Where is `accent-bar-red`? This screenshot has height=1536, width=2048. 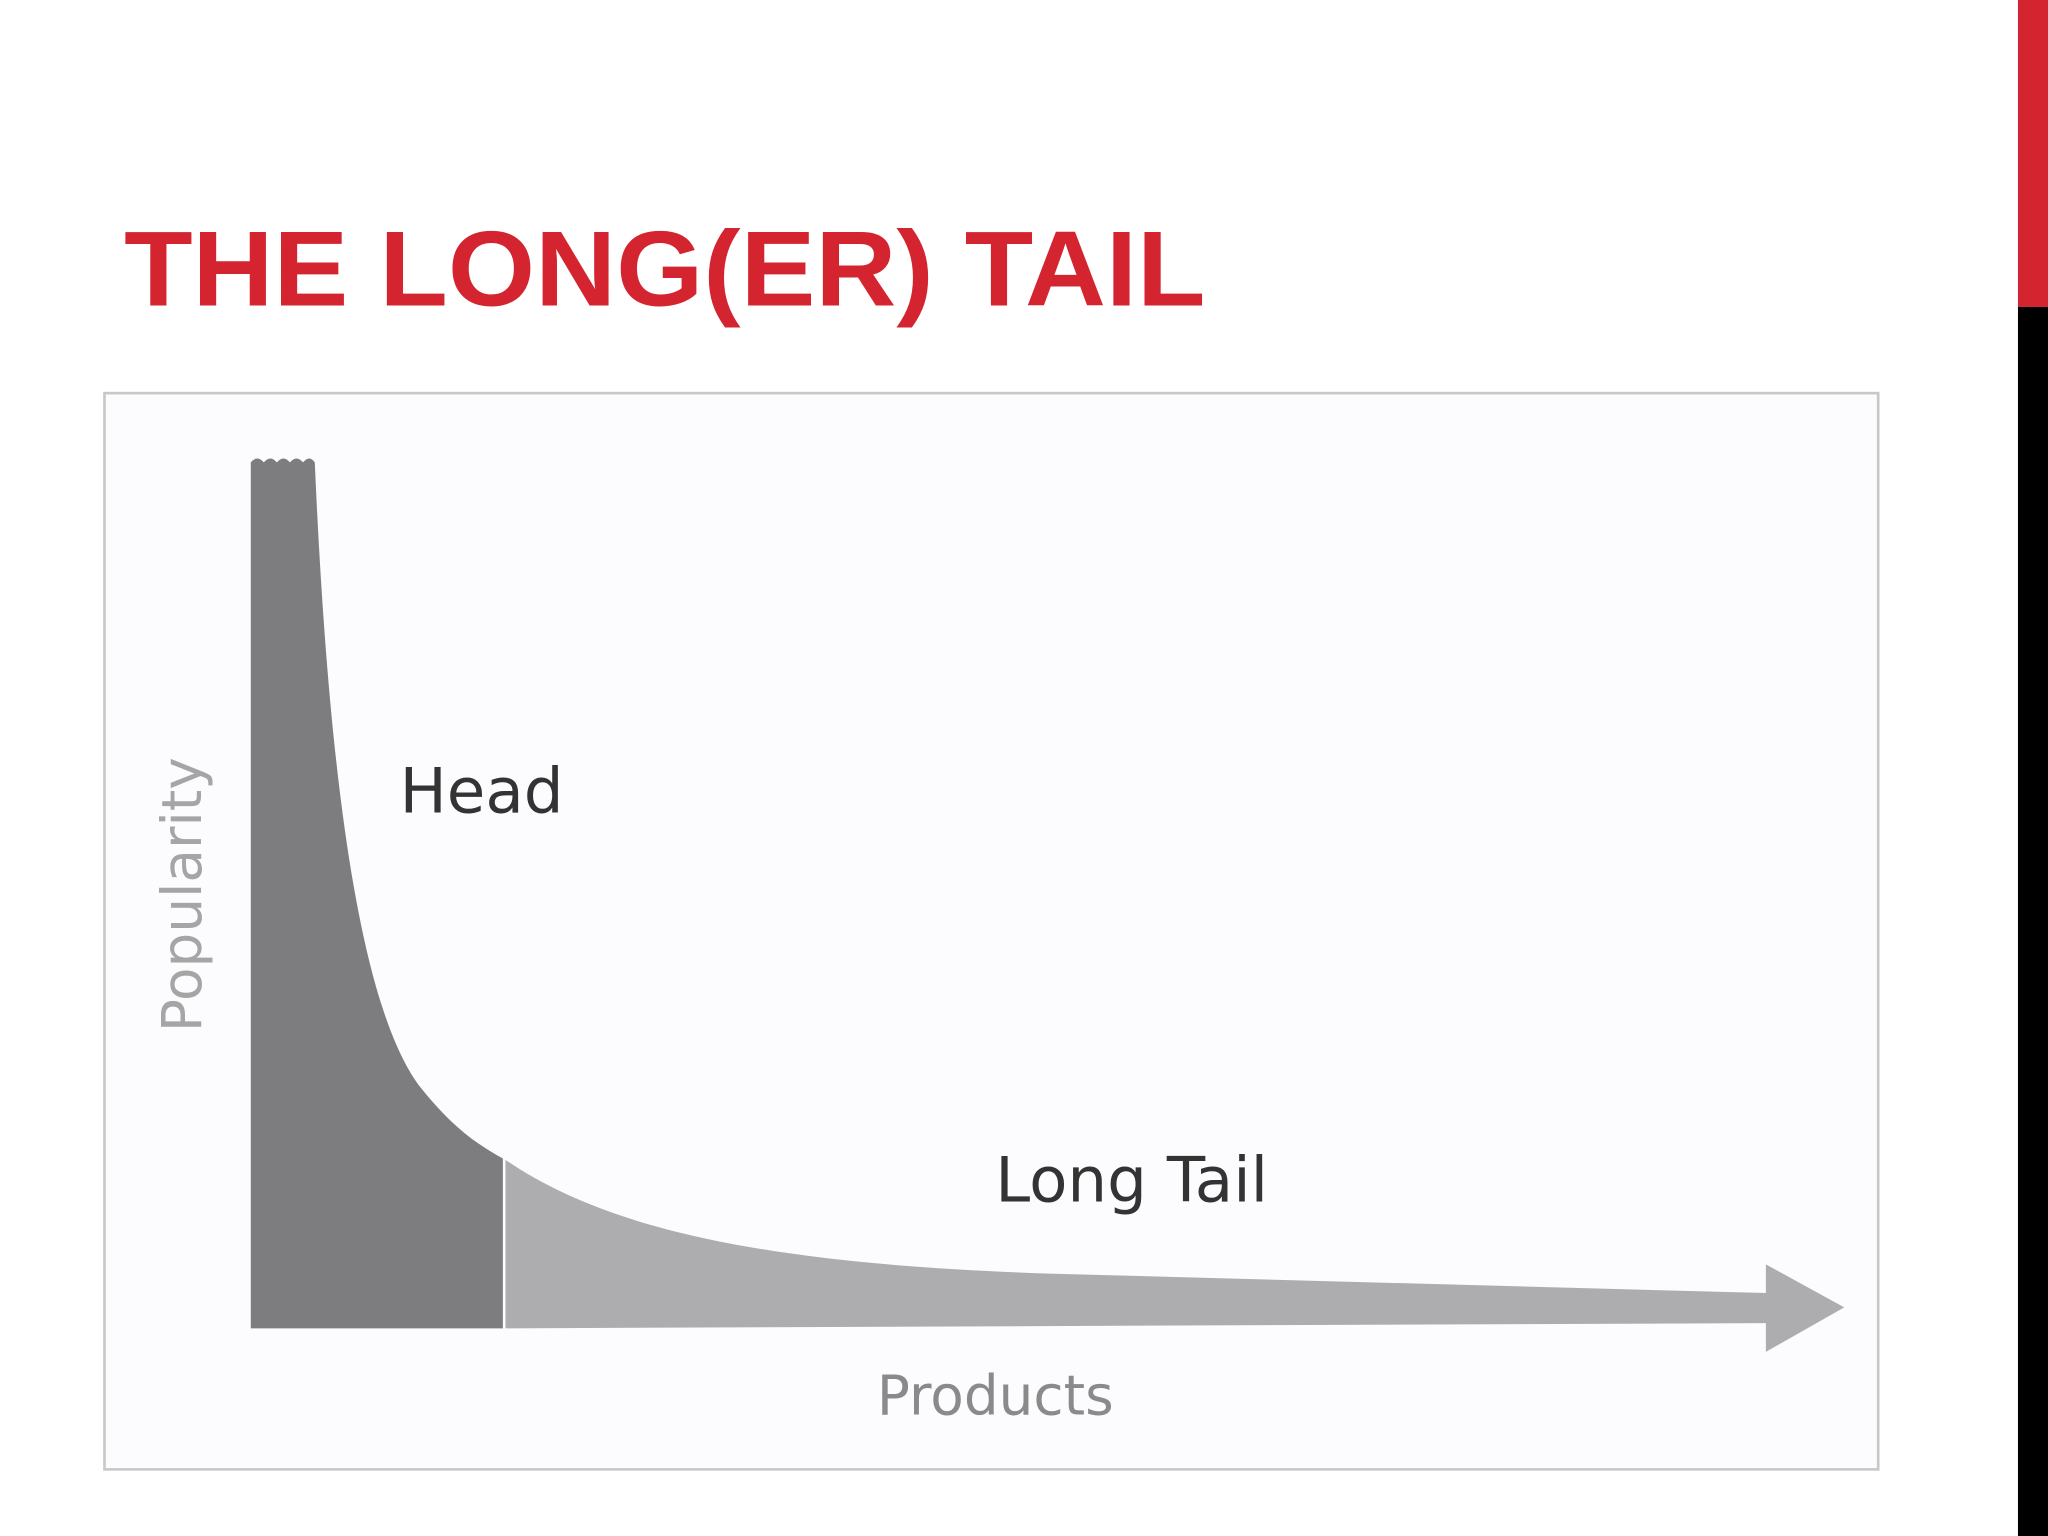
accent-bar-red is located at coordinates (2032, 153).